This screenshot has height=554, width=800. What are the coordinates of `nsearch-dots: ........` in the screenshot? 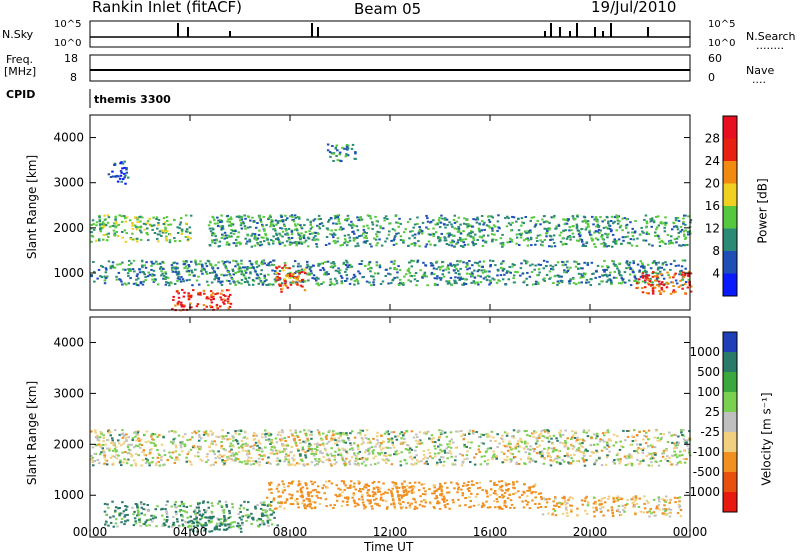 It's located at (770, 45).